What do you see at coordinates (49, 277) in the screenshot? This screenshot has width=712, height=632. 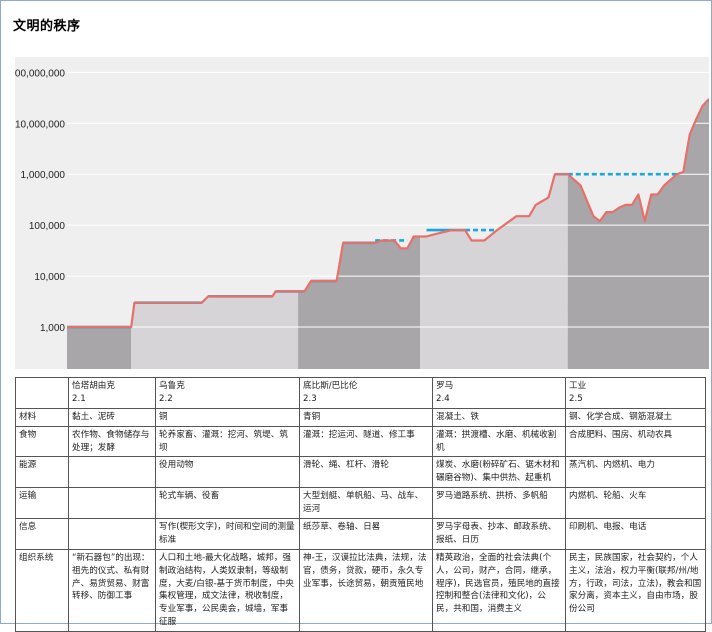 I see `y-tick-label: 10,000` at bounding box center [49, 277].